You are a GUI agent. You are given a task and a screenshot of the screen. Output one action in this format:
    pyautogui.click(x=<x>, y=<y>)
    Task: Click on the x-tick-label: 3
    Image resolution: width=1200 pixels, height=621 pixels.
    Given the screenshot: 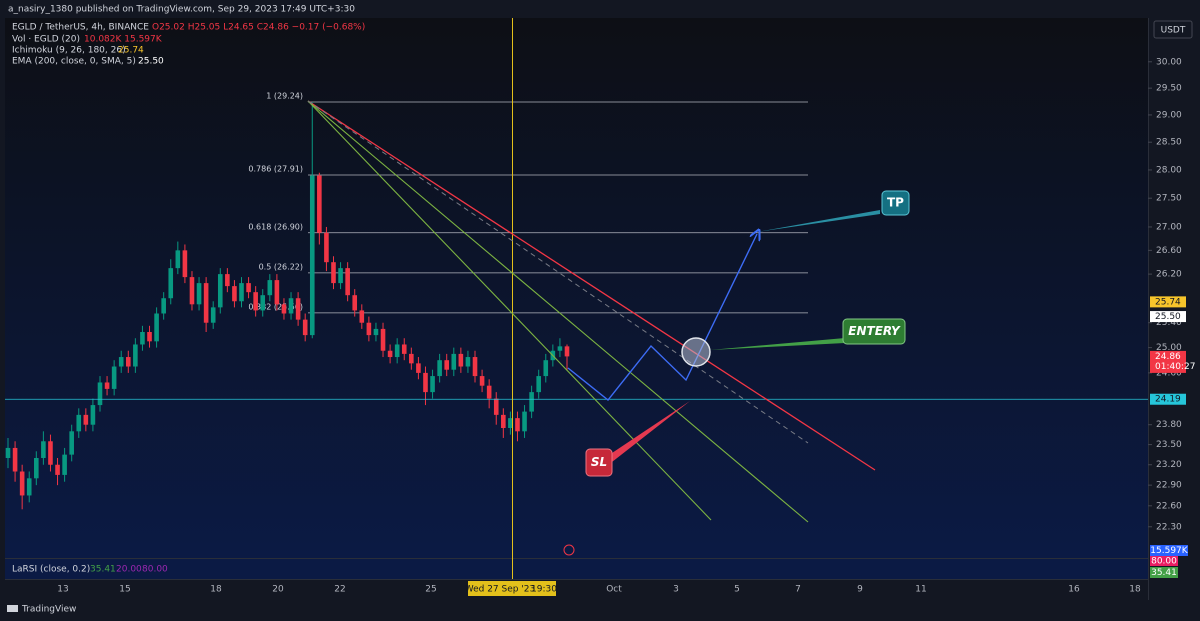 What is the action you would take?
    pyautogui.click(x=676, y=590)
    